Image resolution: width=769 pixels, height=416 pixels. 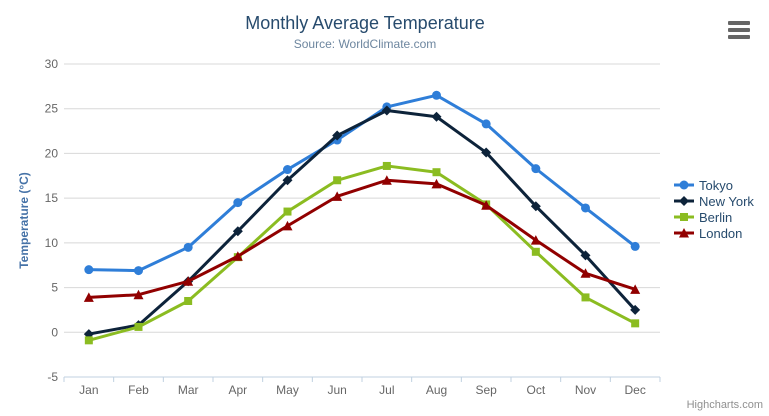 What do you see at coordinates (237, 231) in the screenshot?
I see `point-new-york-apr` at bounding box center [237, 231].